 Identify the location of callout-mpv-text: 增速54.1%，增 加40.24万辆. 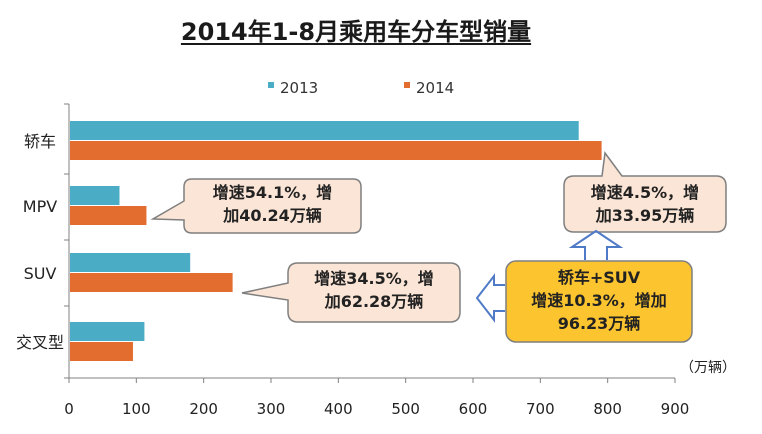
(272, 204).